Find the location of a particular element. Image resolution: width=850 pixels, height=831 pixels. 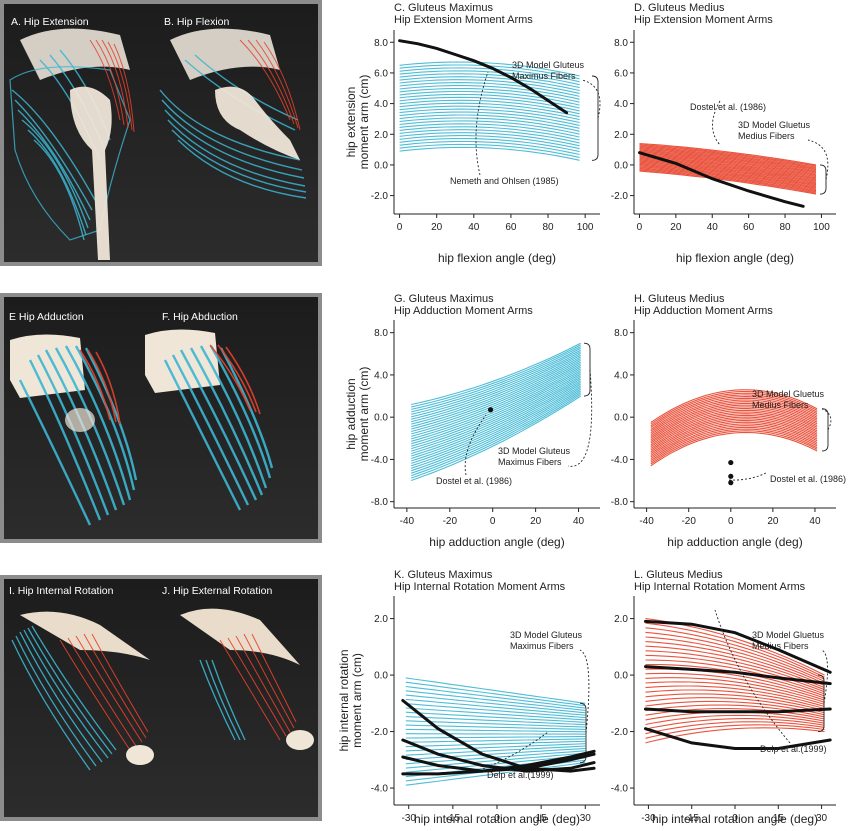

chart-title: H. Gluteus Medius is located at coordinates (679, 299).